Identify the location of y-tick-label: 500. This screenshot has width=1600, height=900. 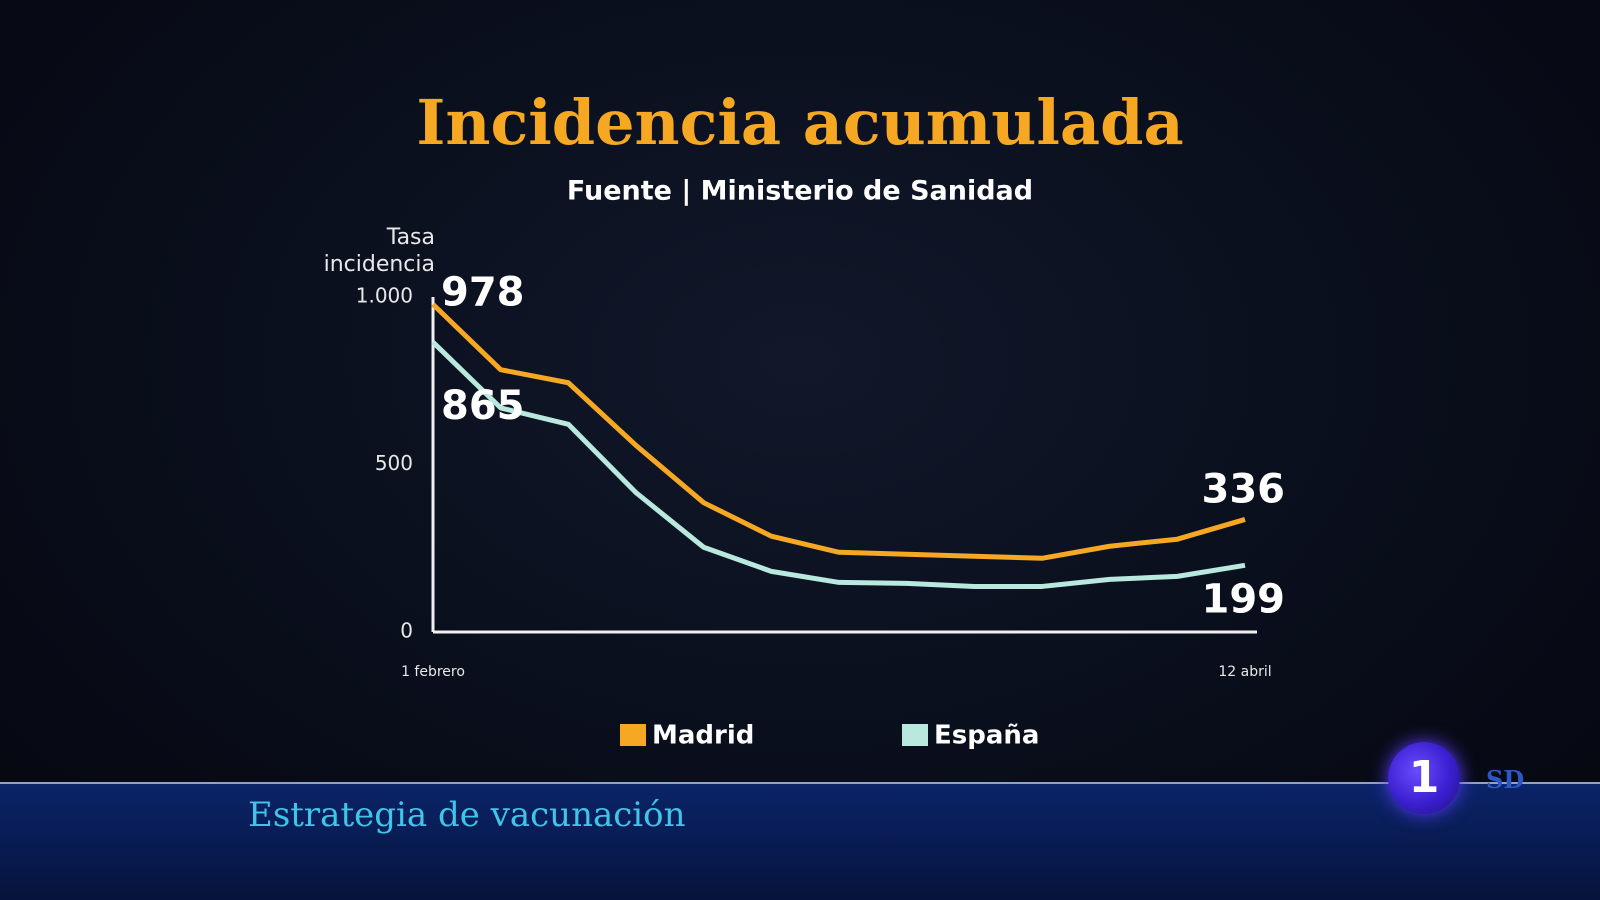
(394, 463).